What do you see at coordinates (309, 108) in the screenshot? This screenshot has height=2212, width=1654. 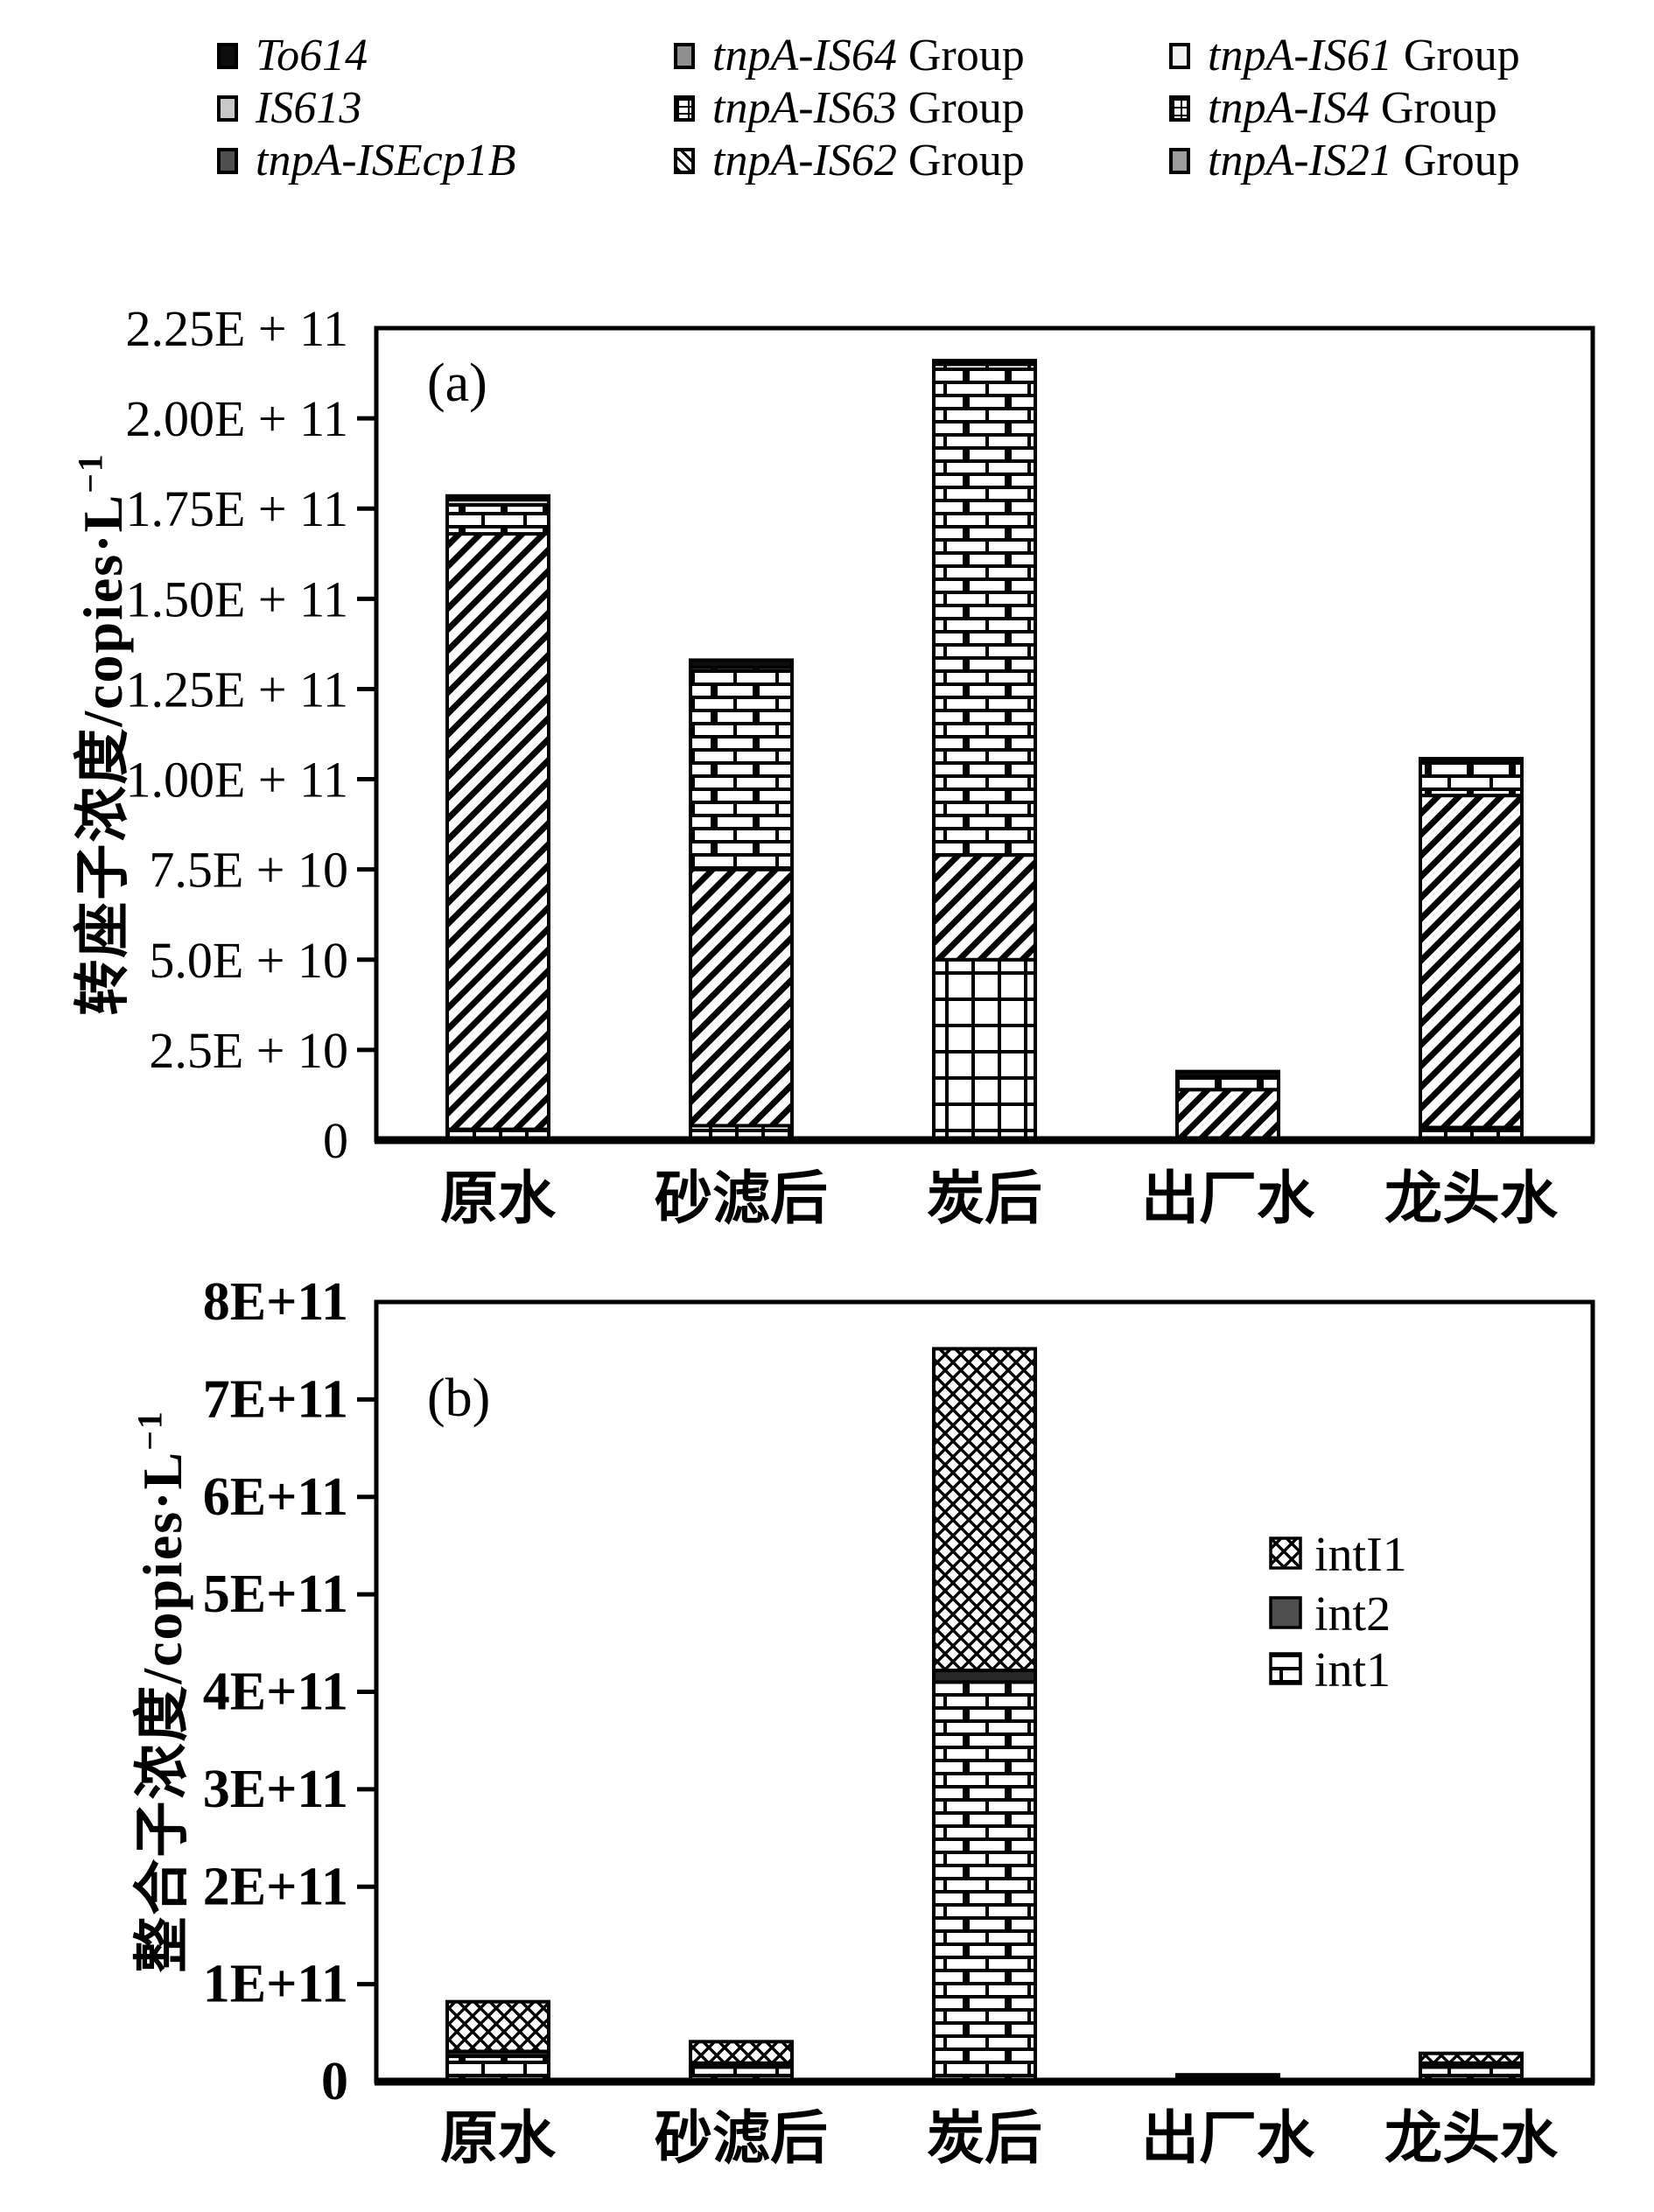 I see `legend-series-label: IS613` at bounding box center [309, 108].